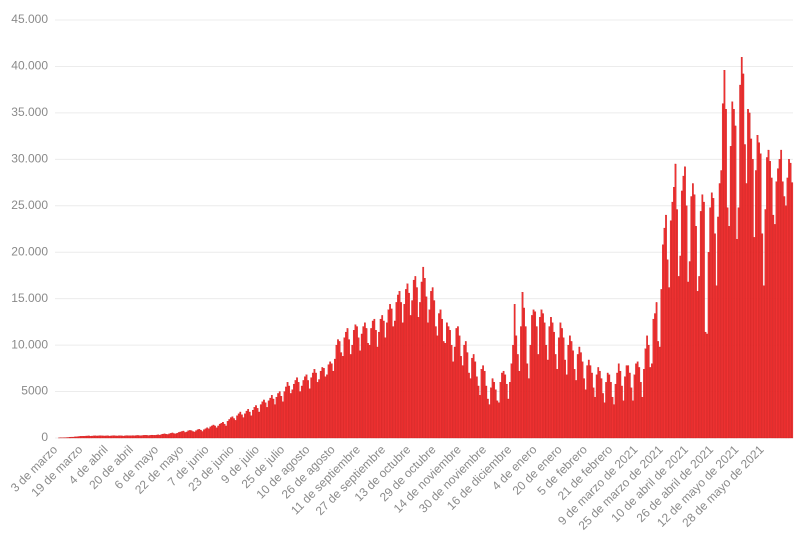 This screenshot has width=800, height=545. Describe the element at coordinates (29, 344) in the screenshot. I see `y-tick-label: 10.000` at that location.